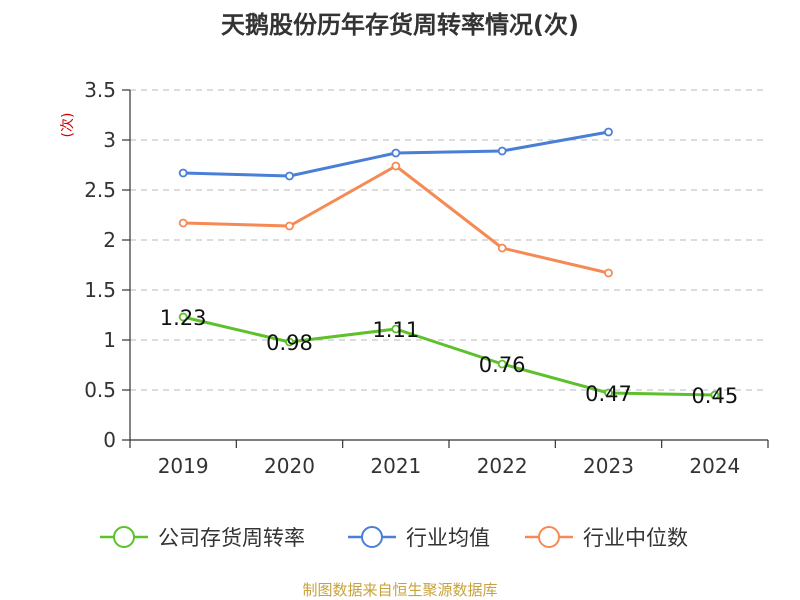 Image resolution: width=800 pixels, height=600 pixels. I want to click on x-tick-label: 2024, so click(714, 466).